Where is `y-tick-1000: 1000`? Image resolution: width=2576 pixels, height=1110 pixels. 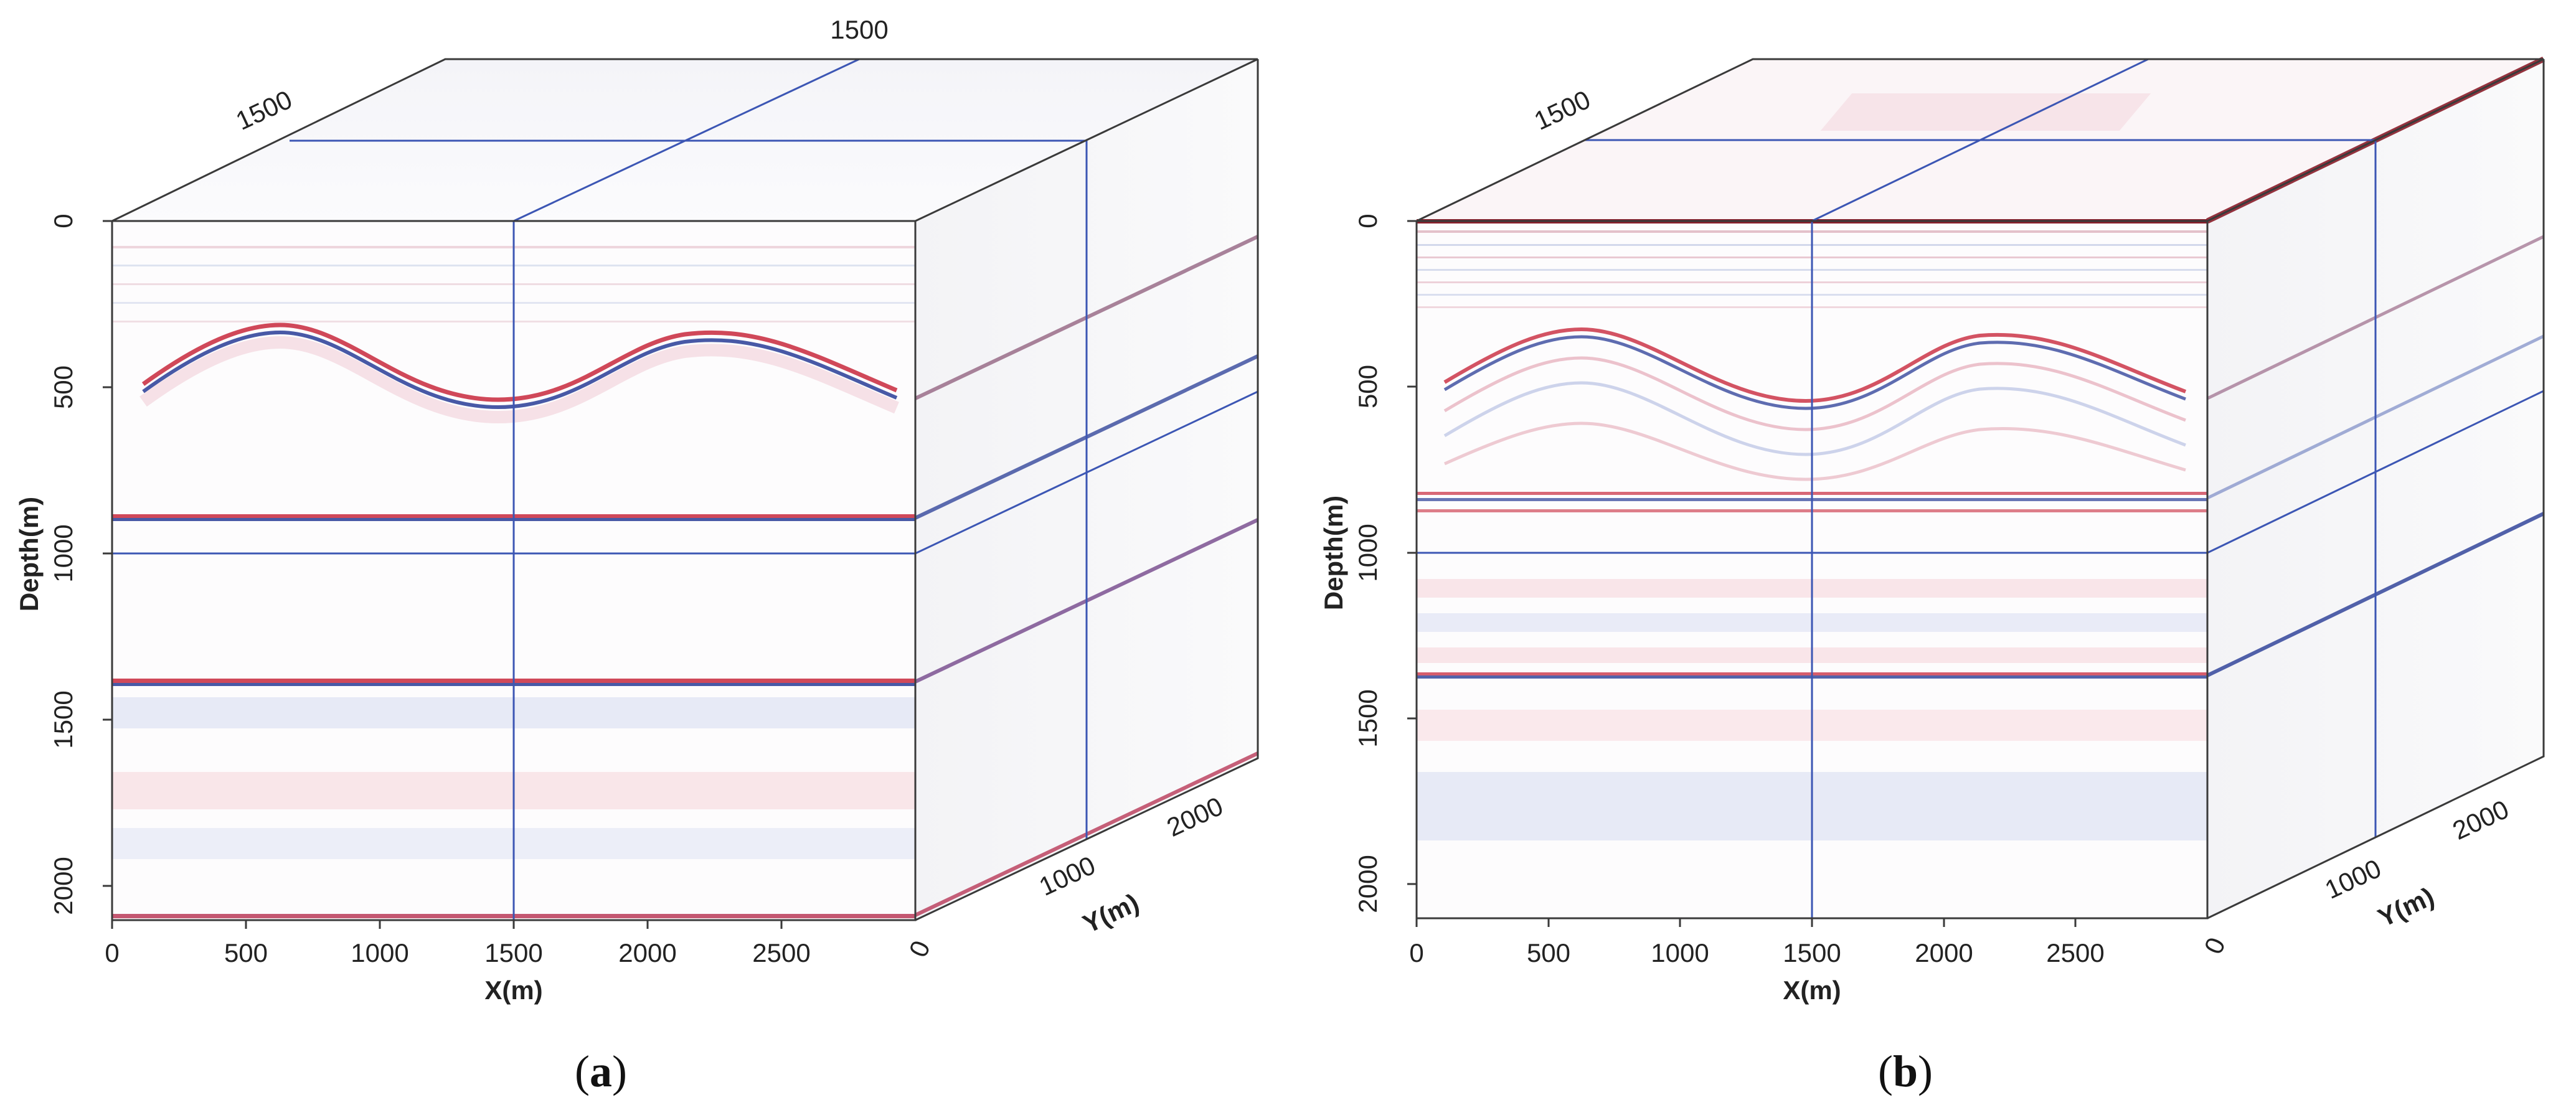 y-tick-1000: 1000 is located at coordinates (2353, 879).